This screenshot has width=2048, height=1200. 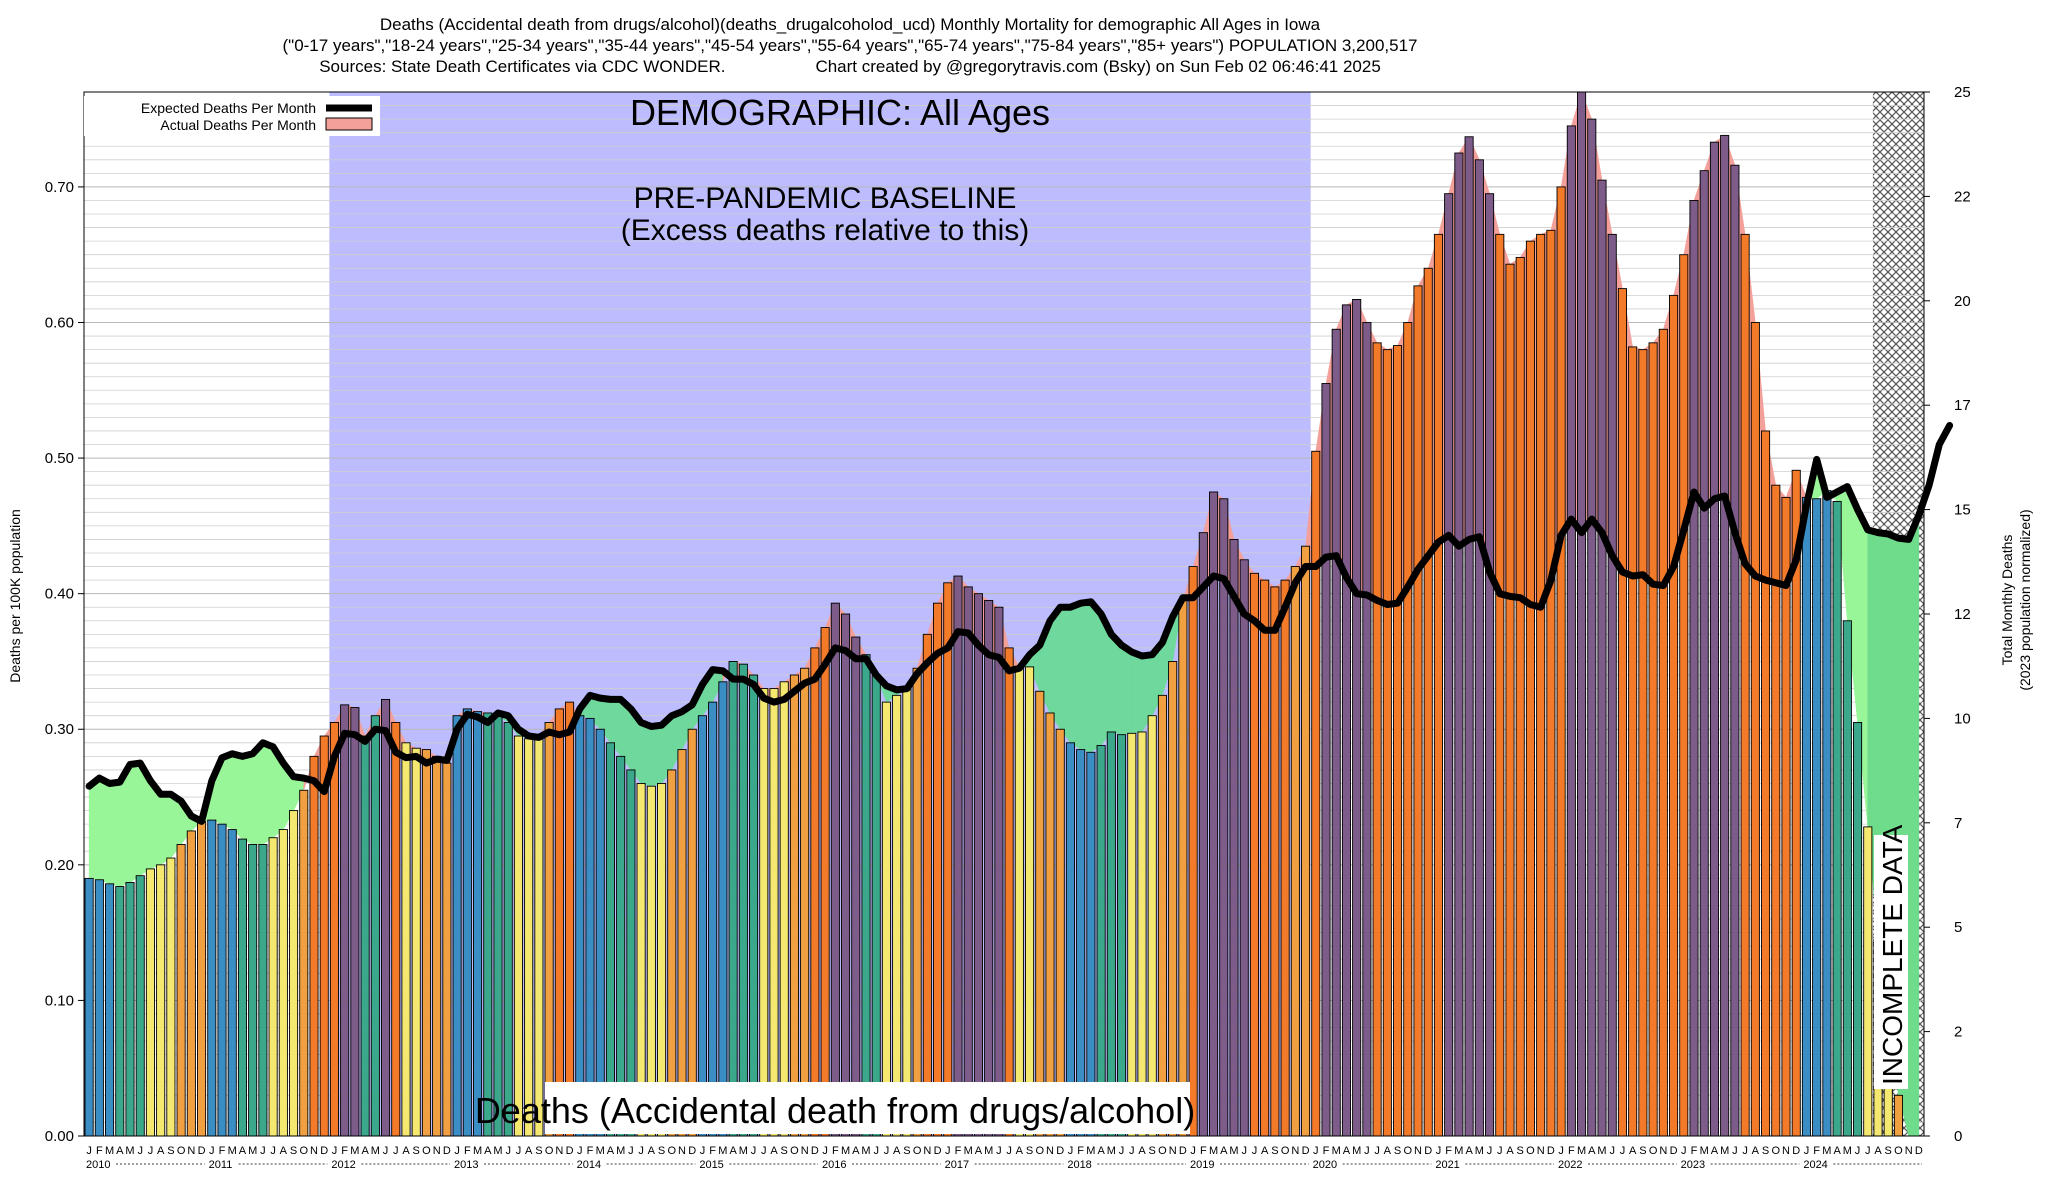 I want to click on bottom-label-bg, so click(x=867, y=1108).